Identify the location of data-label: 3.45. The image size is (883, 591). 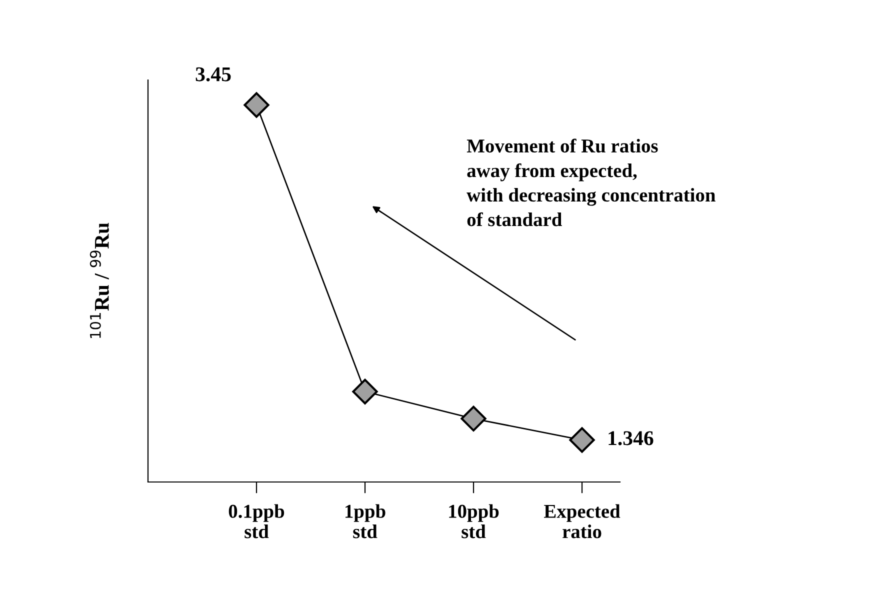
(213, 74).